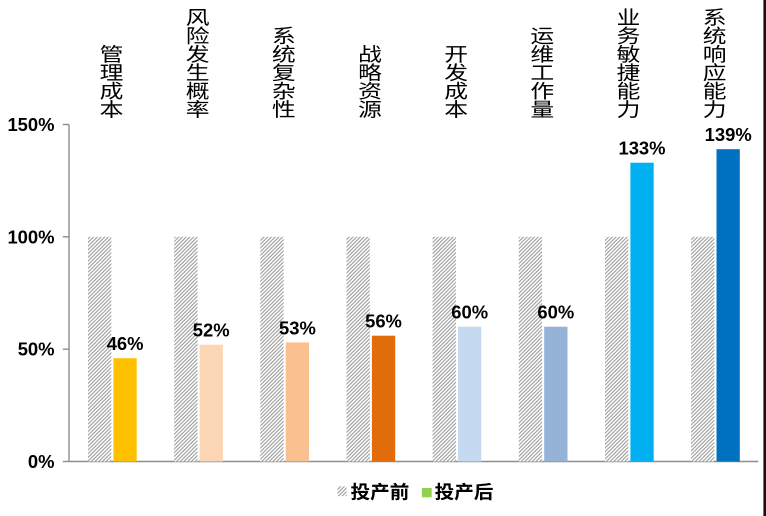 This screenshot has height=516, width=766. What do you see at coordinates (125, 343) in the screenshot?
I see `svg-text: 46%` at bounding box center [125, 343].